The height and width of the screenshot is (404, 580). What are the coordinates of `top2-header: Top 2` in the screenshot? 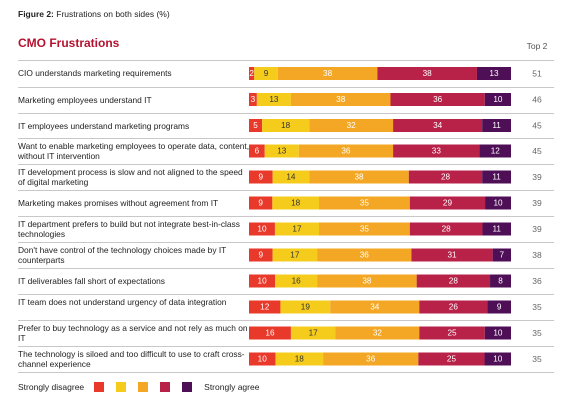 It's located at (537, 46).